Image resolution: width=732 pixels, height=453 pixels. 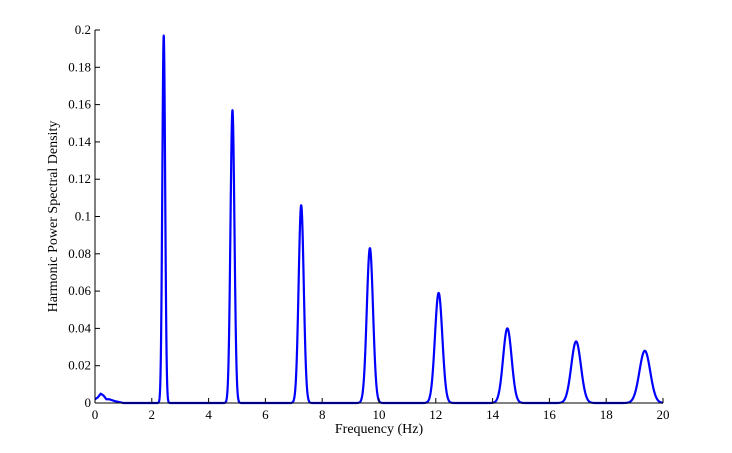 What do you see at coordinates (53, 217) in the screenshot?
I see `y-axis-title: Harmonic Power Spectral Density` at bounding box center [53, 217].